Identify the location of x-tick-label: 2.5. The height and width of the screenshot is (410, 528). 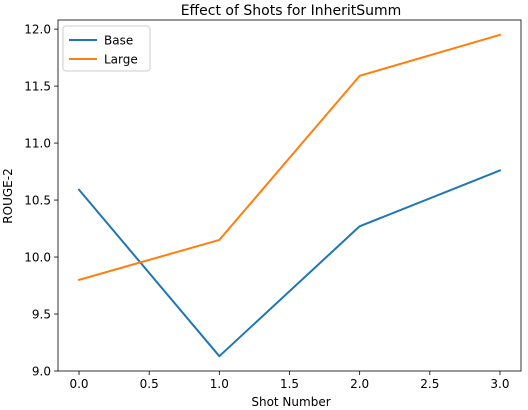
(429, 384).